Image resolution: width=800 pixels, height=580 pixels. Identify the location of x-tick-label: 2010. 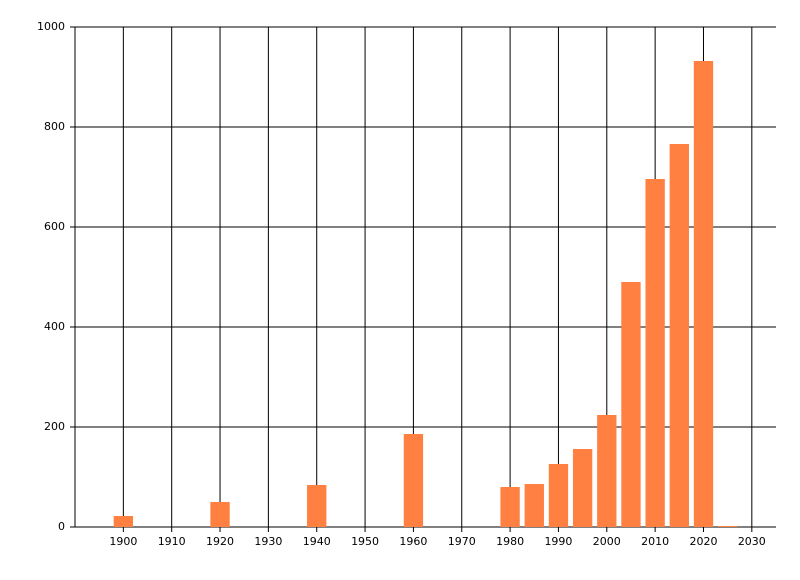
(655, 541).